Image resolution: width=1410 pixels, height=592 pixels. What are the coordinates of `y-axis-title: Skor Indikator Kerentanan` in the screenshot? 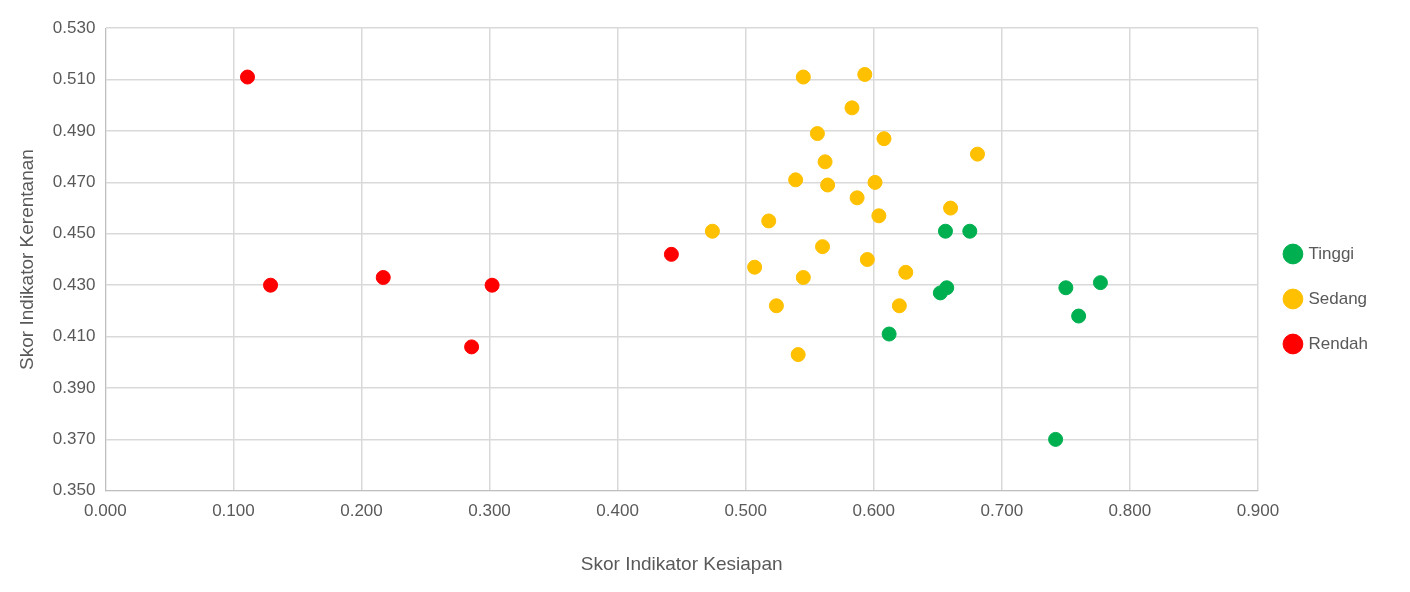 It's located at (26, 259).